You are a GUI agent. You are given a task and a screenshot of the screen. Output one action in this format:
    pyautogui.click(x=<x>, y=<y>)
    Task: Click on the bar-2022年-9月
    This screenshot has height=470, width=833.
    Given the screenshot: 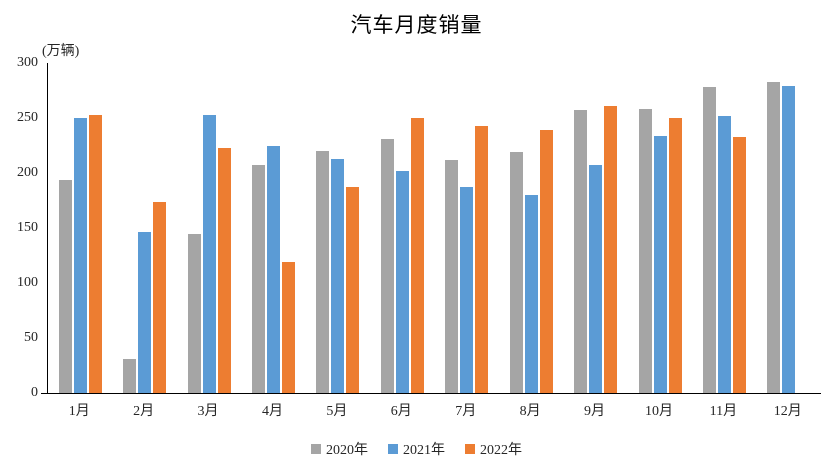 What is the action you would take?
    pyautogui.click(x=611, y=249)
    